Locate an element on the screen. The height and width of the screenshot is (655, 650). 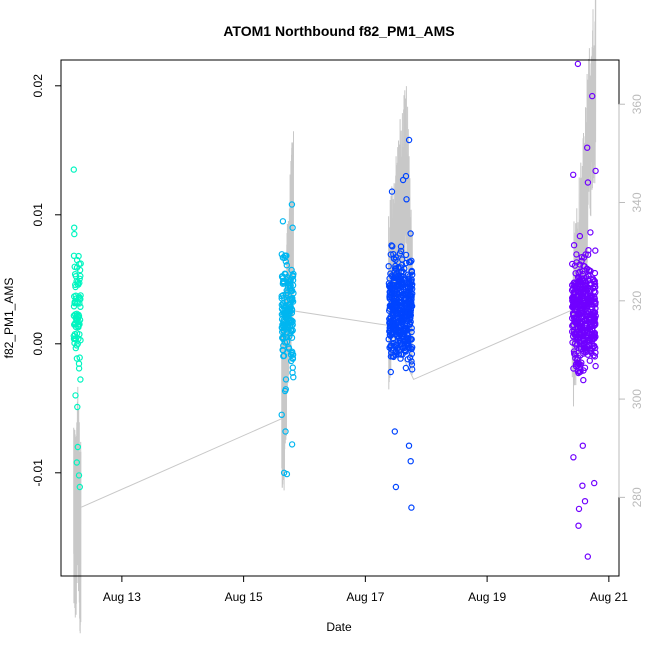
y2-tick-label: 340 is located at coordinates (637, 202).